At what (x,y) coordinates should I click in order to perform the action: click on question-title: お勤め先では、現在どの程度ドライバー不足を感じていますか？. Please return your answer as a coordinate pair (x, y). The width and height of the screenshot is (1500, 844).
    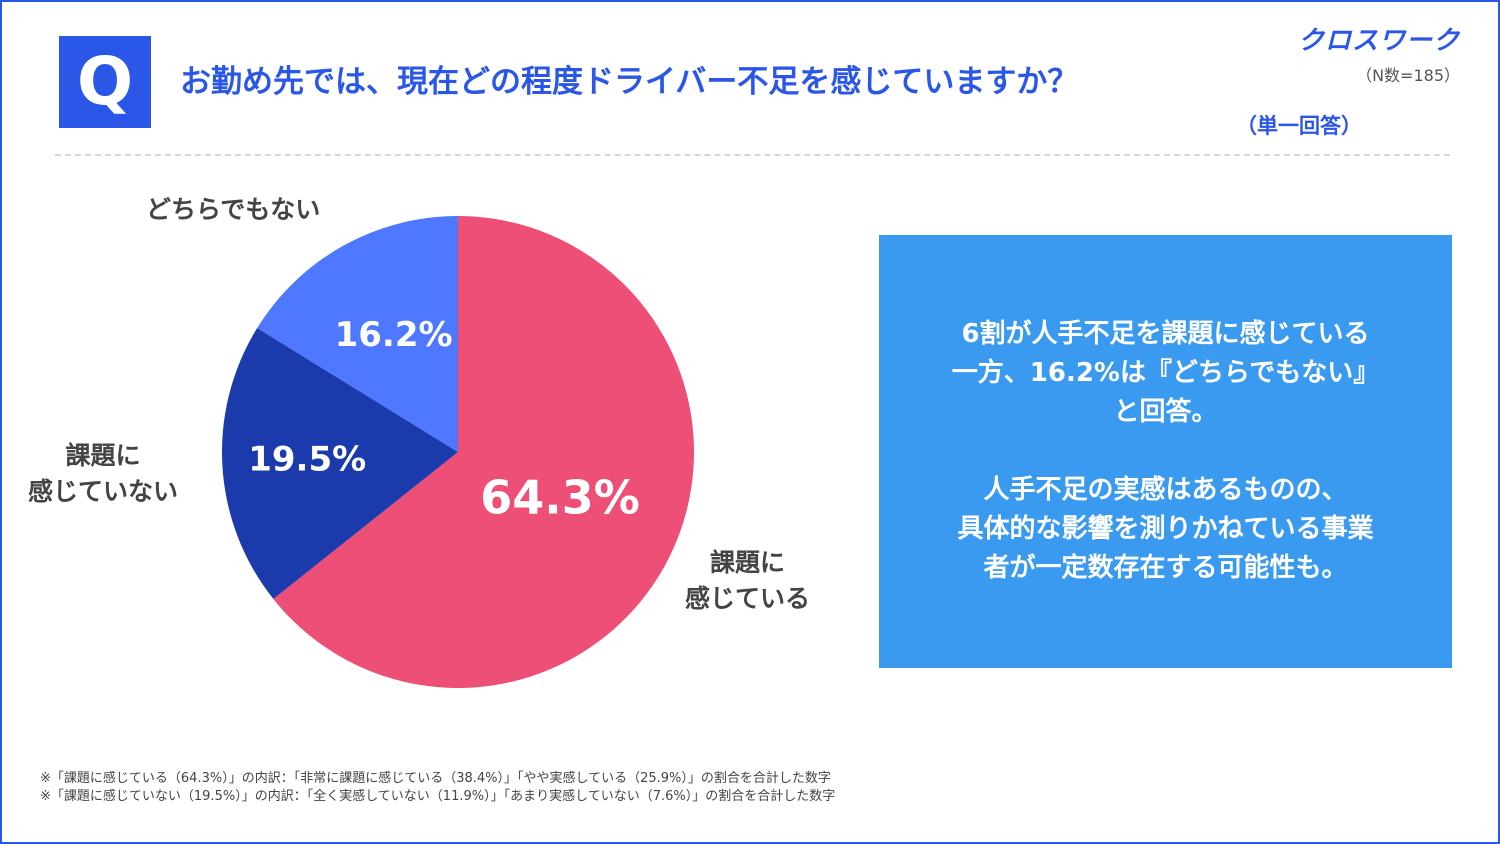
    Looking at the image, I should click on (629, 82).